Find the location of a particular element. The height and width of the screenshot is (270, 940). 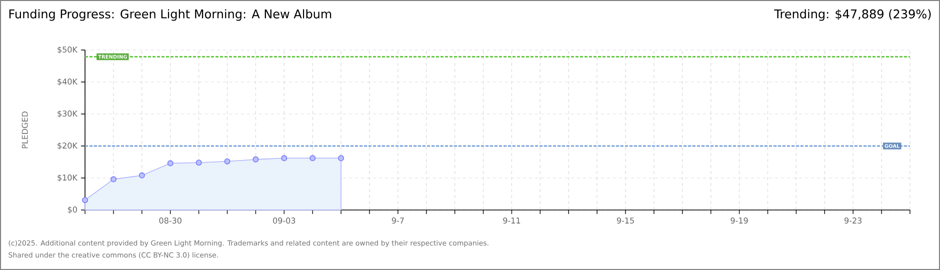

y-tick-label: $20K is located at coordinates (68, 146).